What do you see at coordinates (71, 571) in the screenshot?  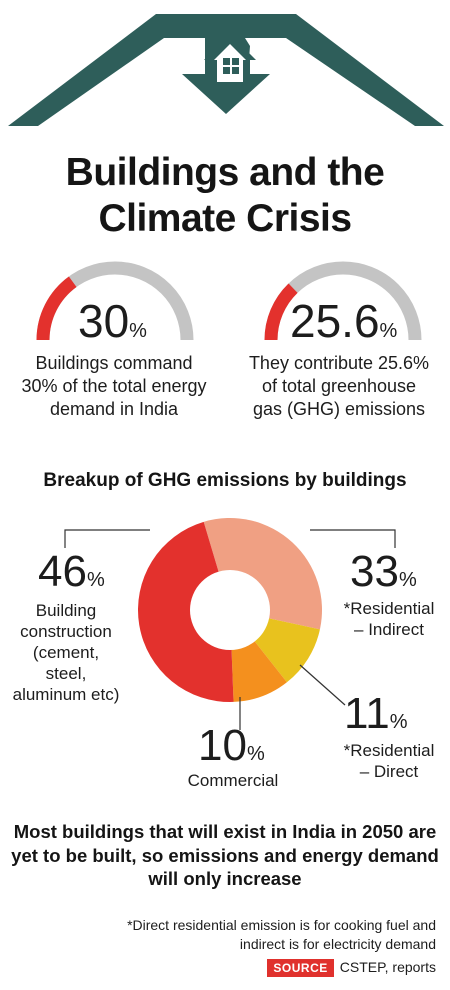 I see `construction-value: 46%` at bounding box center [71, 571].